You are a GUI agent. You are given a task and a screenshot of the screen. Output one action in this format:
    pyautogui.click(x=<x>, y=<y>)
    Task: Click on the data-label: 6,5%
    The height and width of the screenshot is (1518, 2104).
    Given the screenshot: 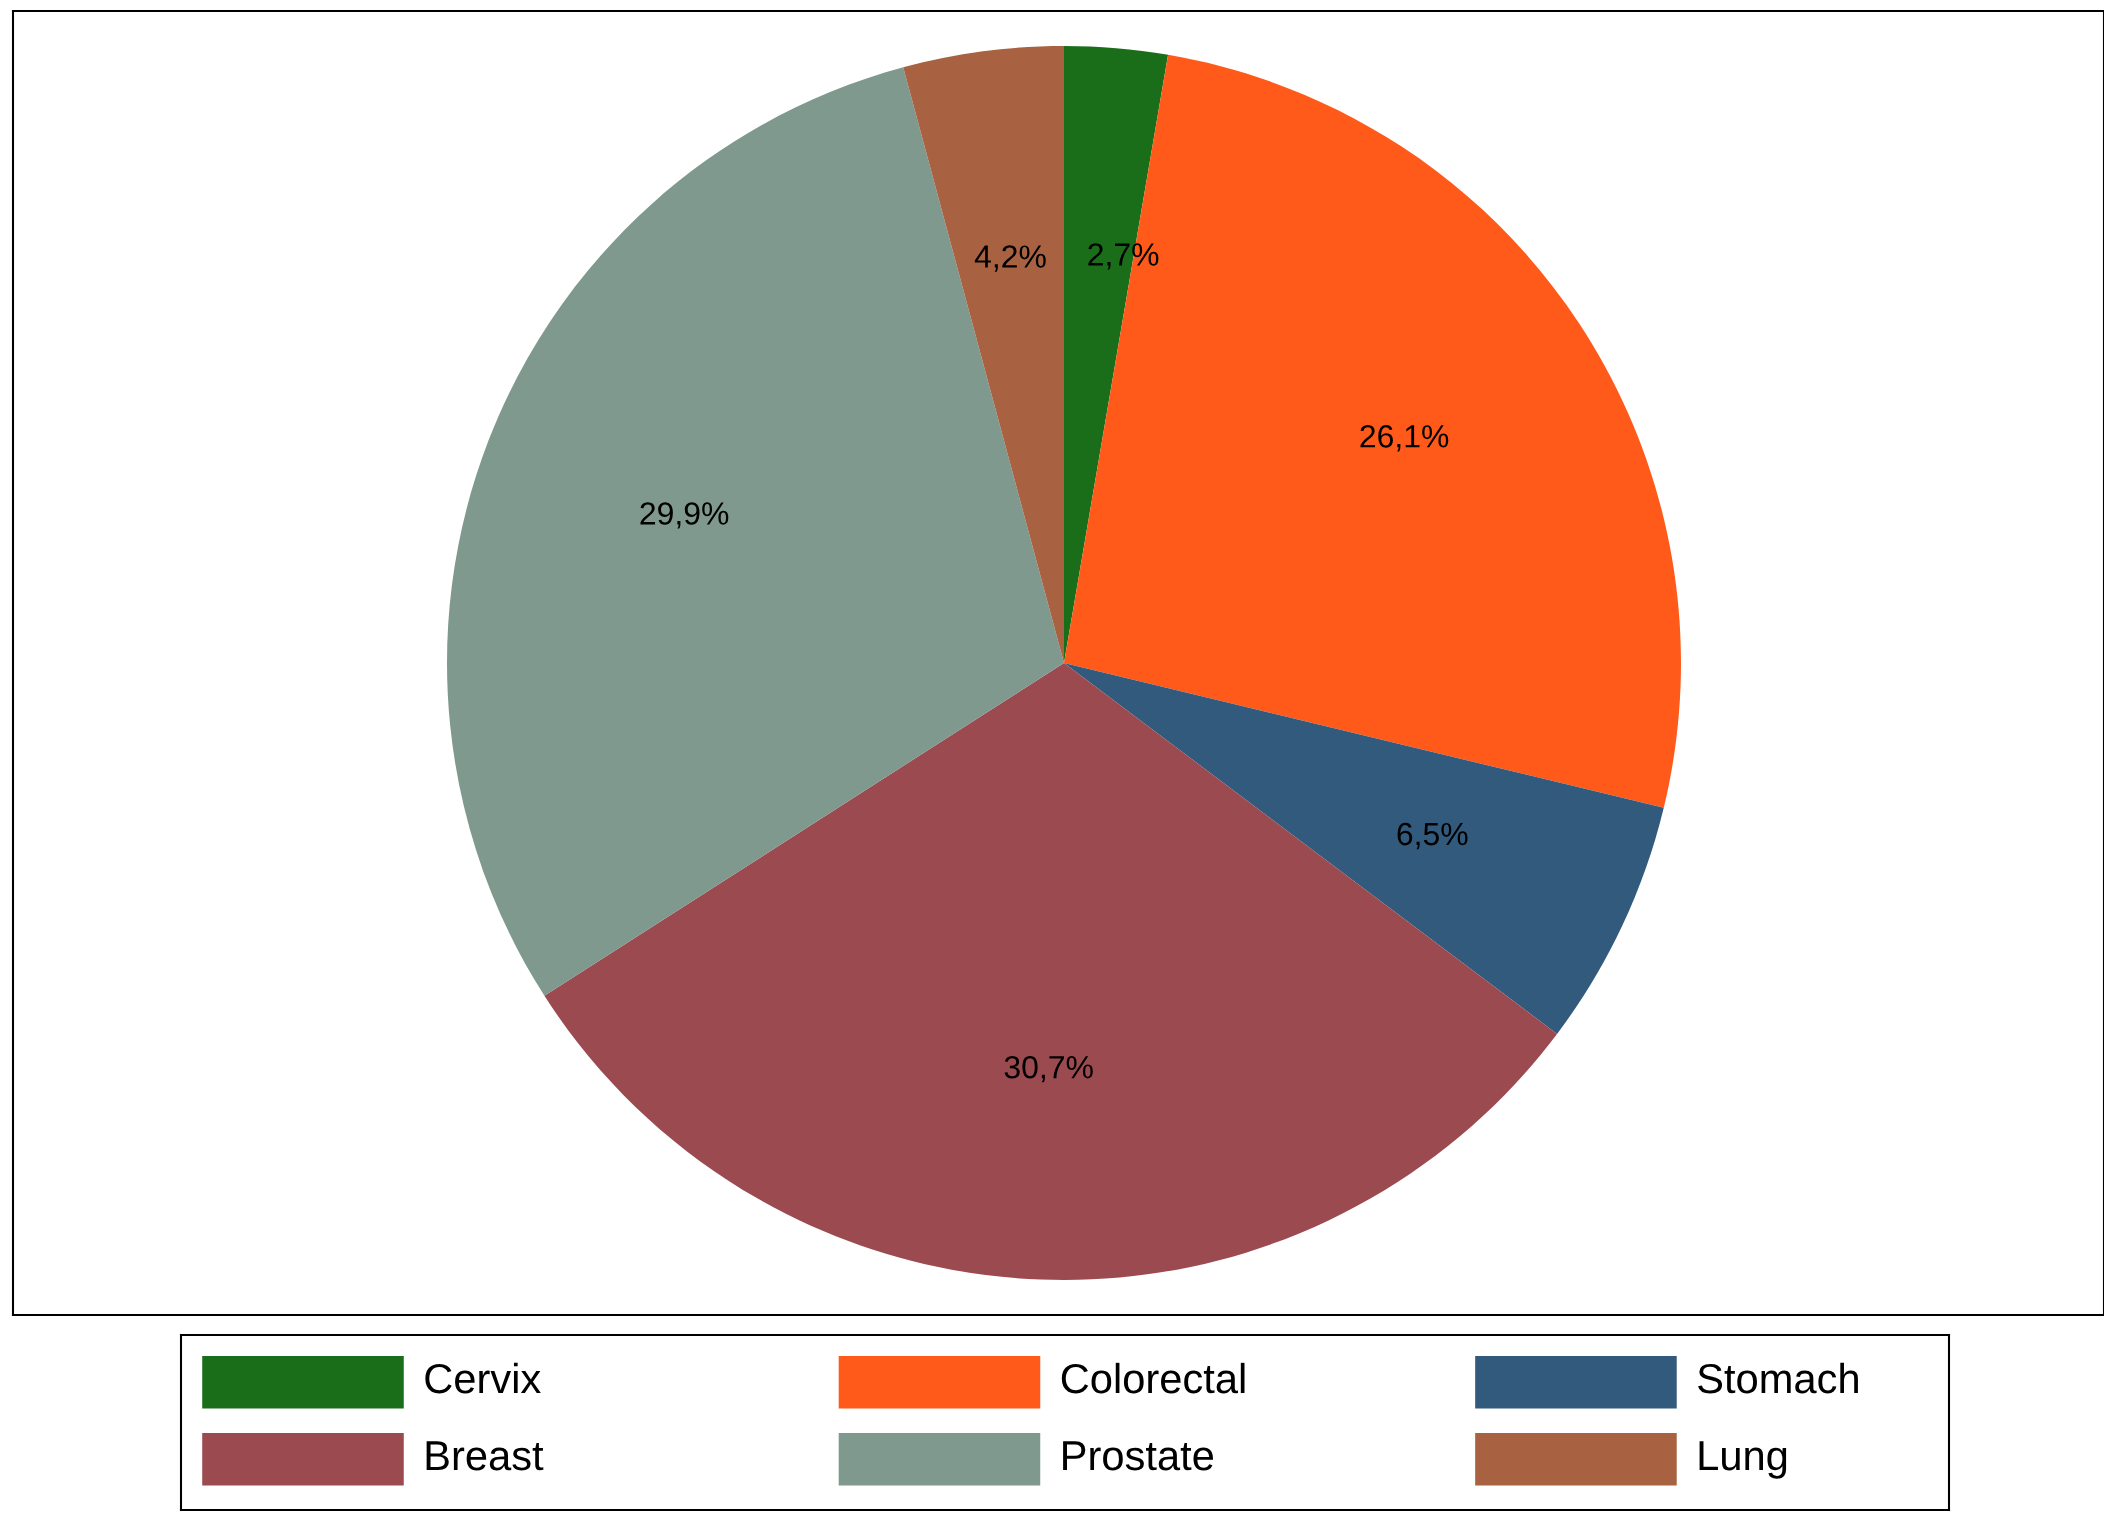 What is the action you would take?
    pyautogui.click(x=1432, y=836)
    